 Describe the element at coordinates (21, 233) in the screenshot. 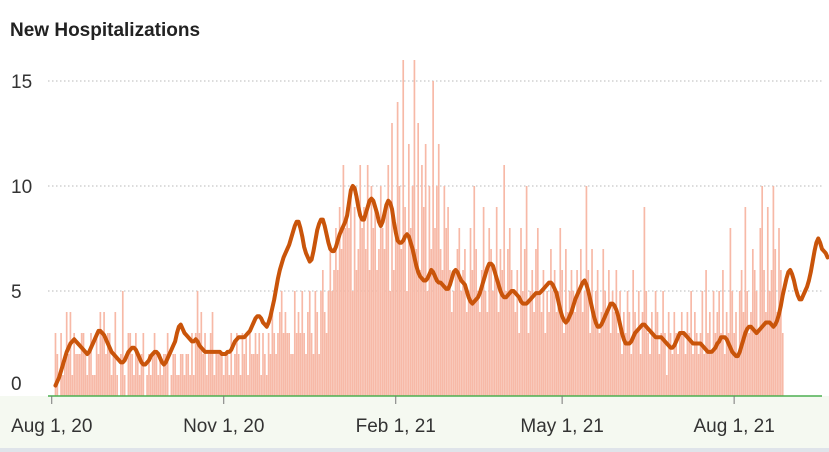

I see `y-axis-ticks: 0 5 10 15` at that location.